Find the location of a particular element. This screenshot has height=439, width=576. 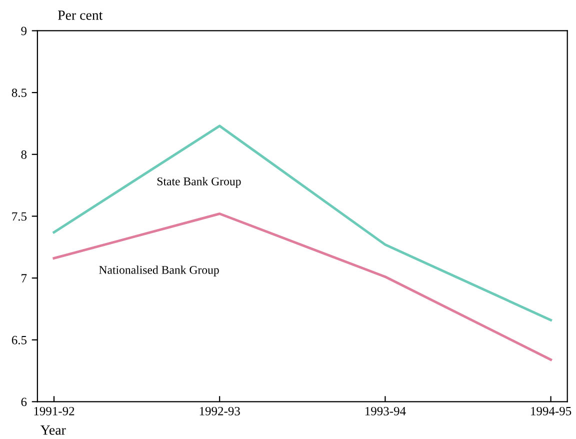

y-tick-label: 6 is located at coordinates (24, 402).